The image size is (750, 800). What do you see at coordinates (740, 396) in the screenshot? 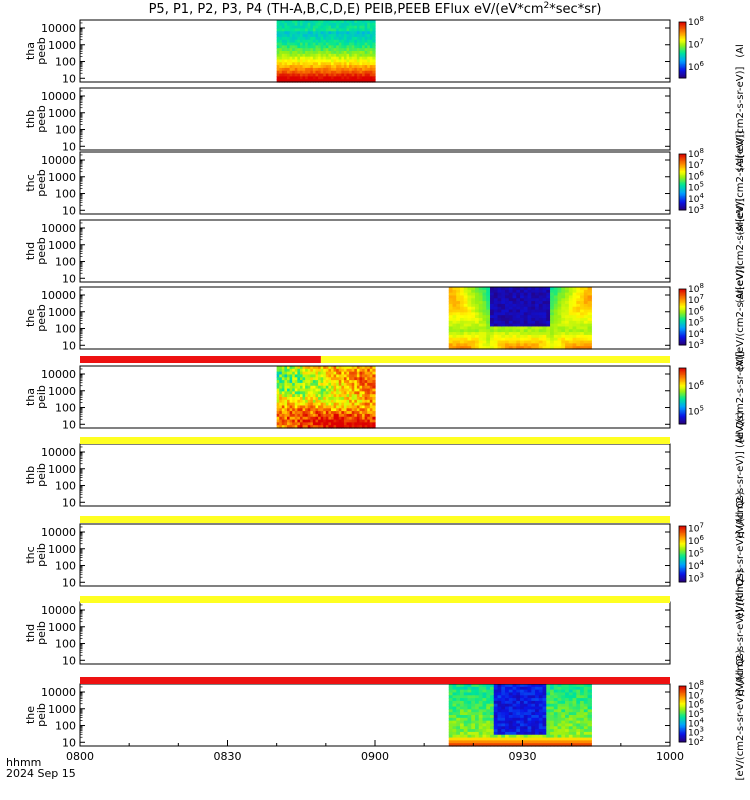
I see `colorbar-label: [eV/(cm2-s-sr-eV)]` at bounding box center [740, 396].